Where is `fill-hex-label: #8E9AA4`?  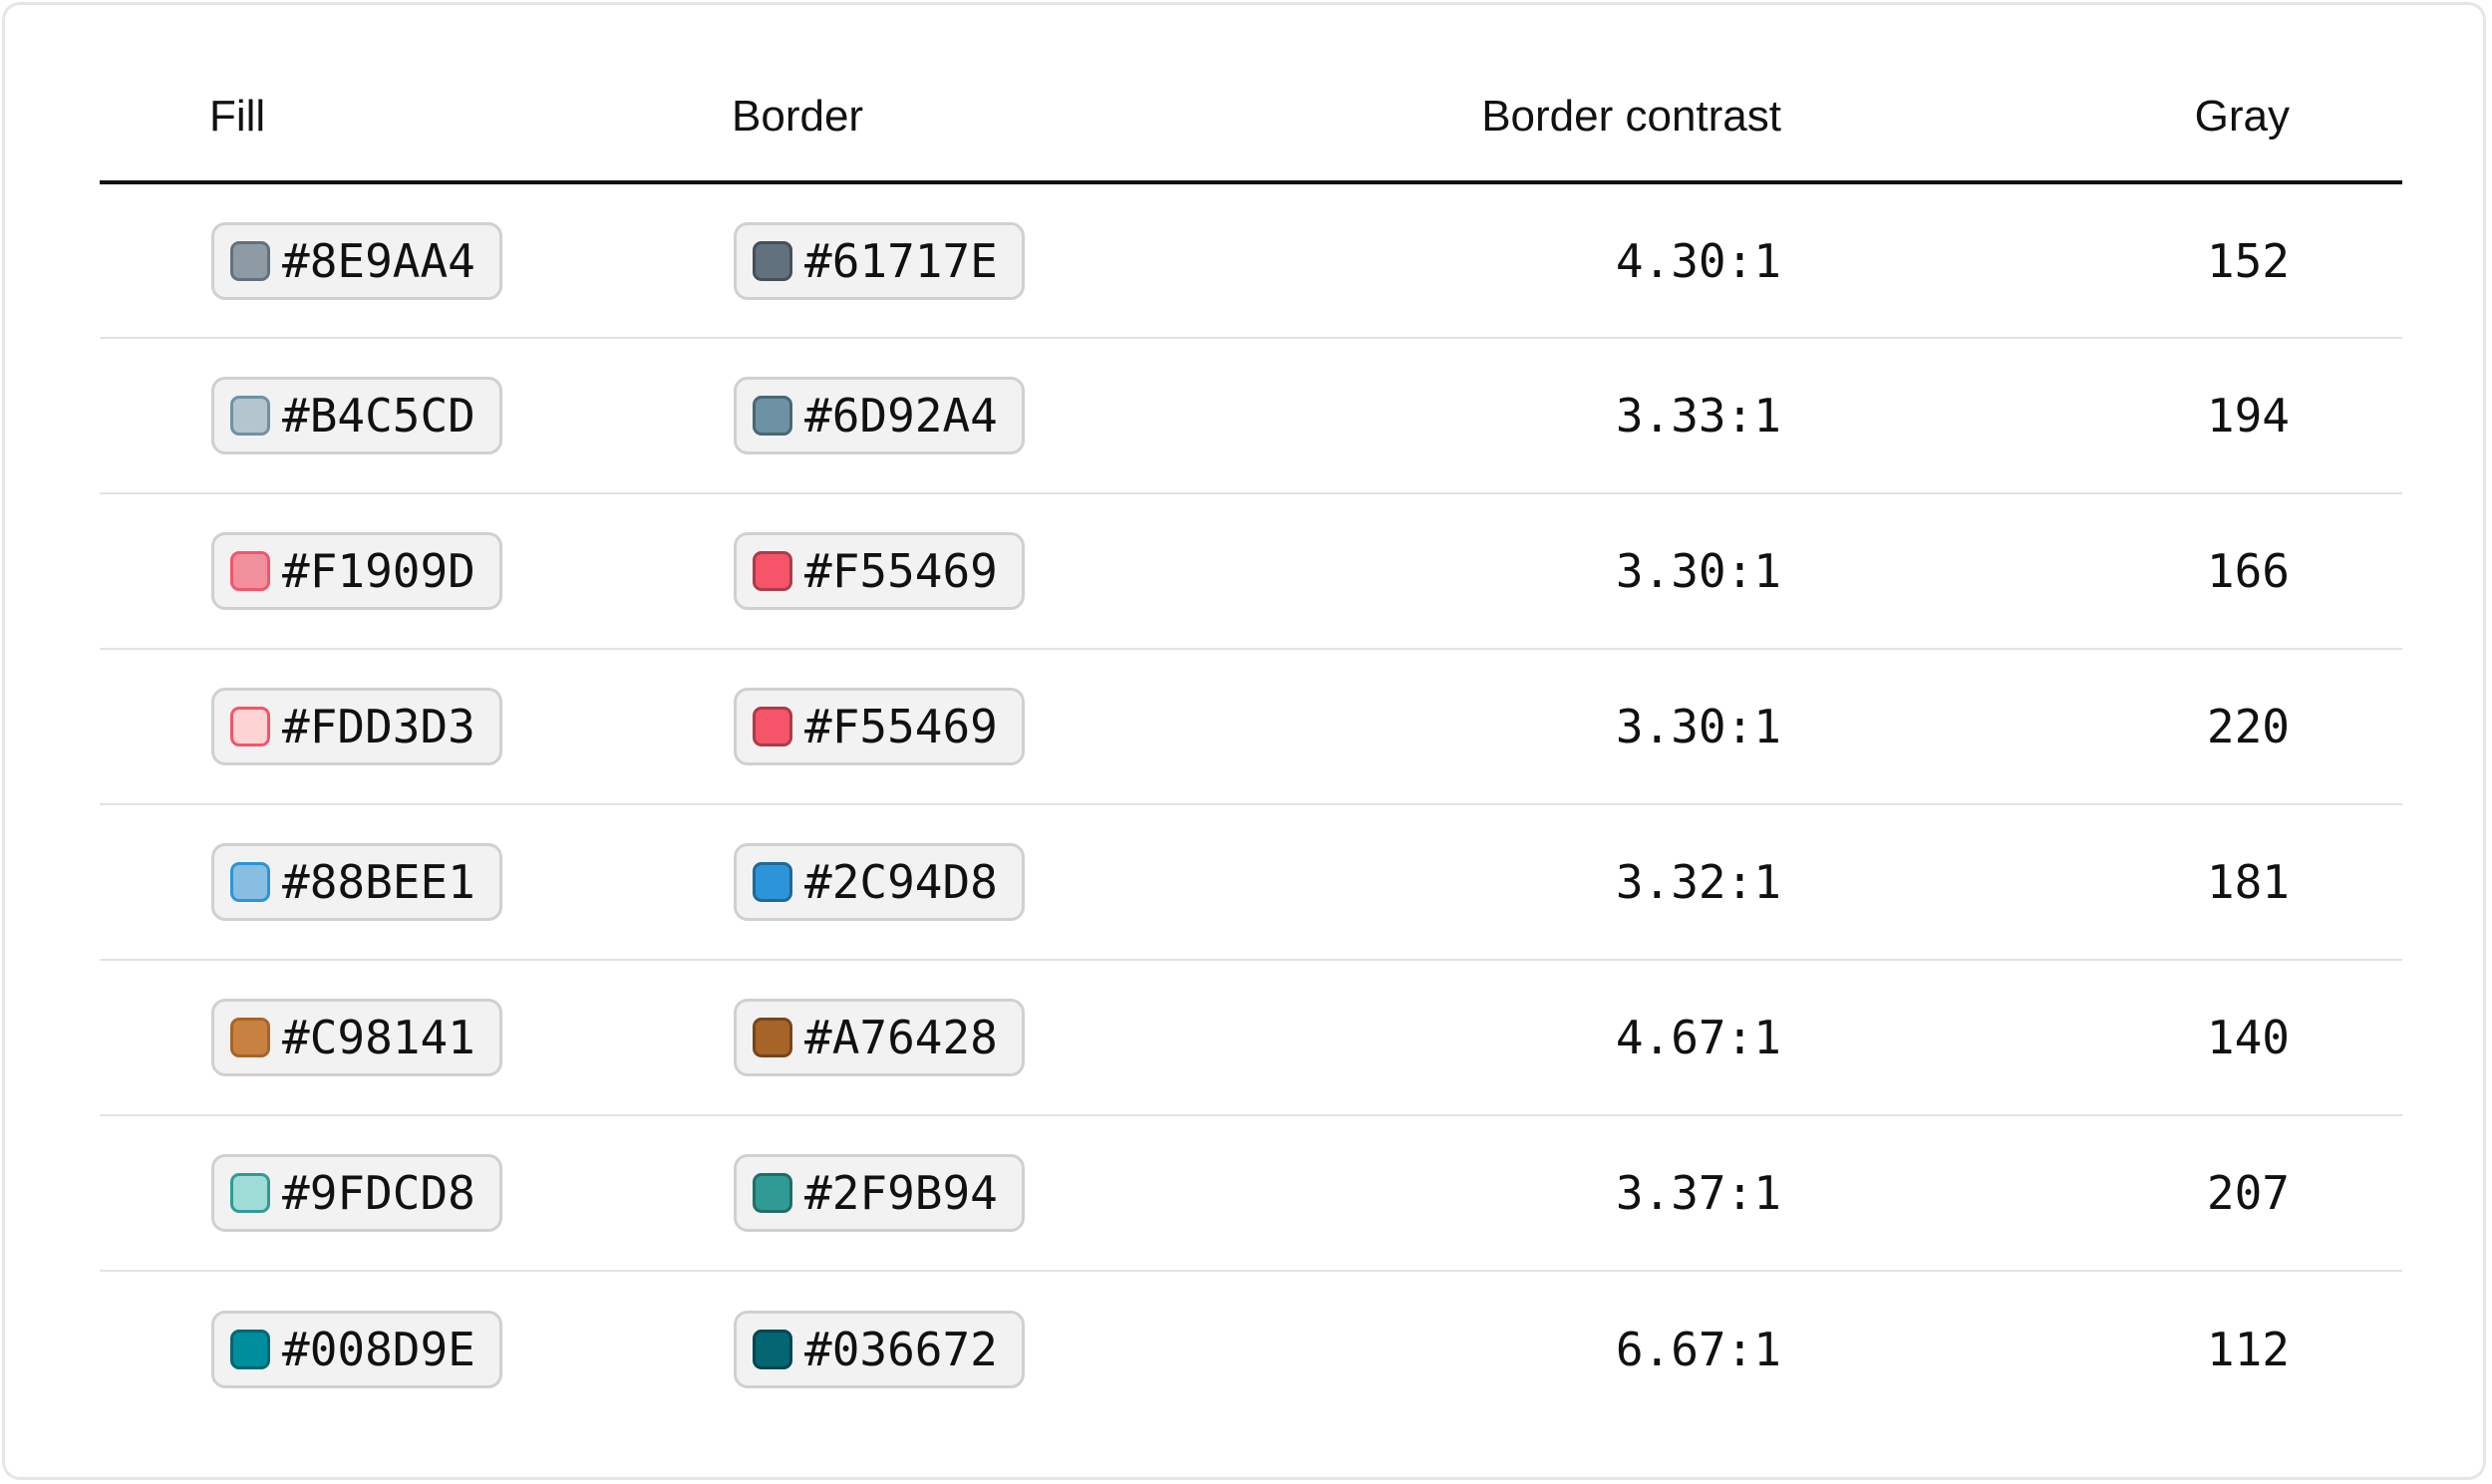
fill-hex-label: #8E9AA4 is located at coordinates (378, 260).